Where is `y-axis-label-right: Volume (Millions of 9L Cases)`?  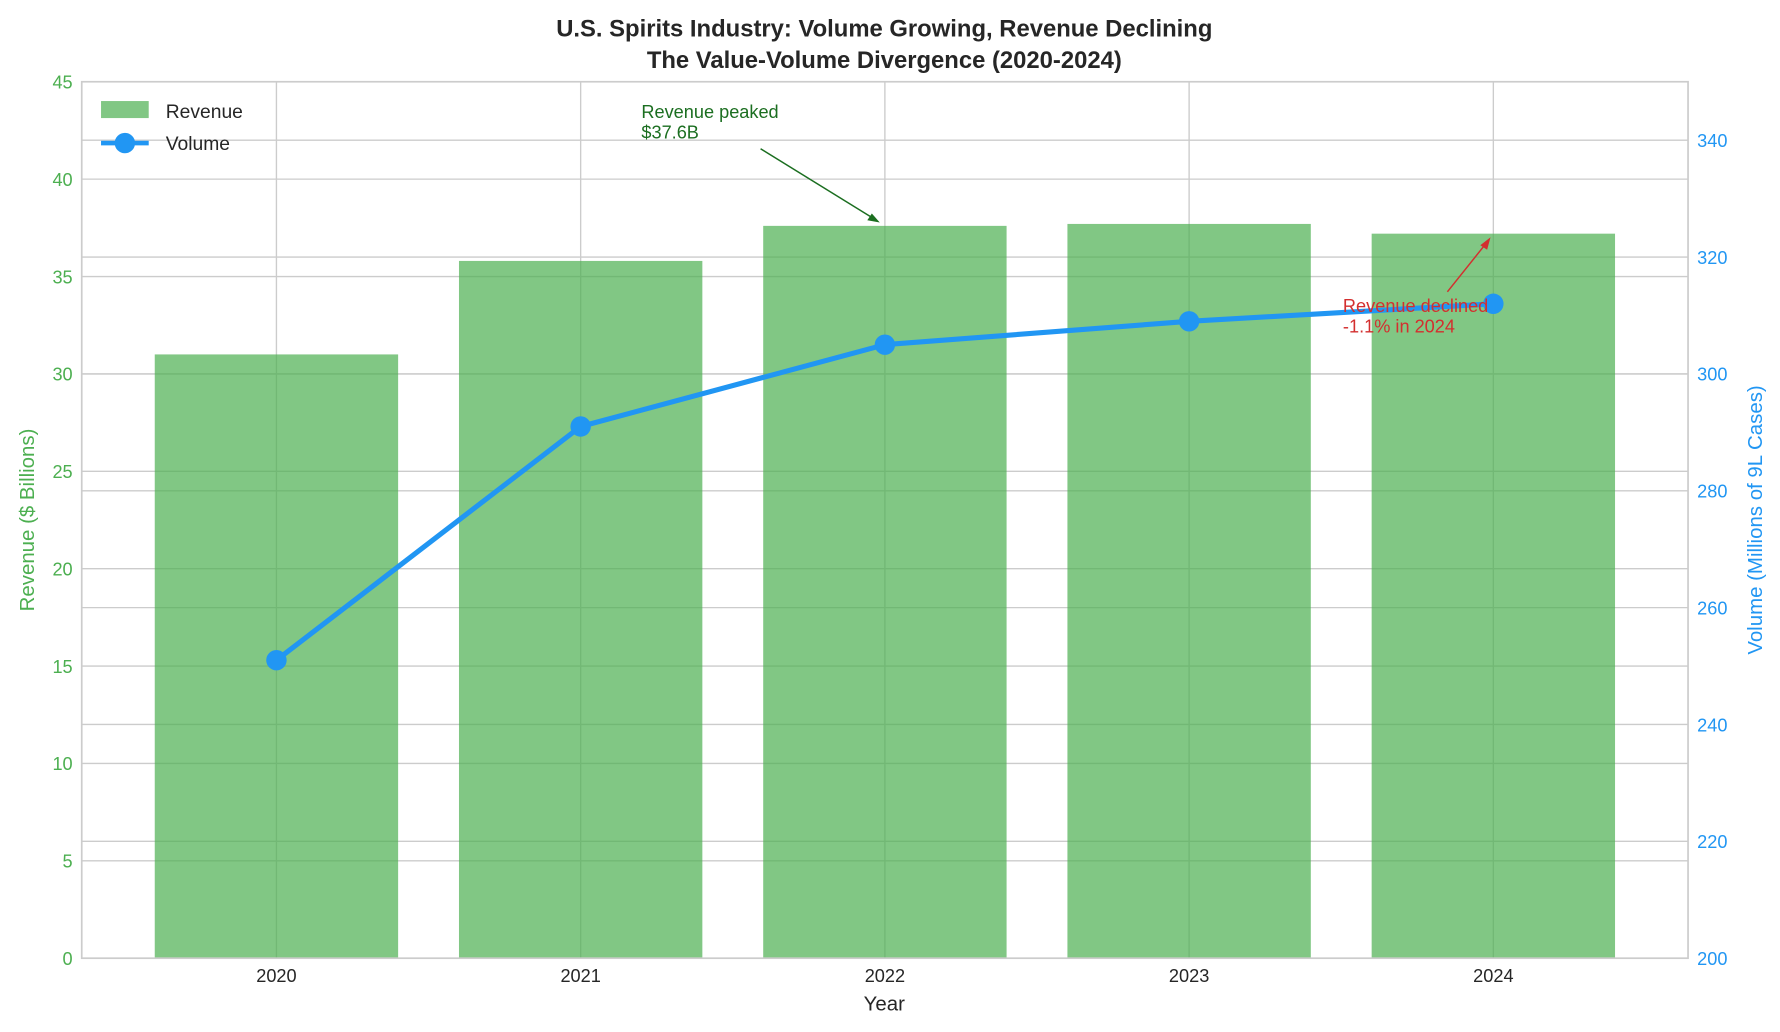
y-axis-label-right: Volume (Millions of 9L Cases) is located at coordinates (1756, 519).